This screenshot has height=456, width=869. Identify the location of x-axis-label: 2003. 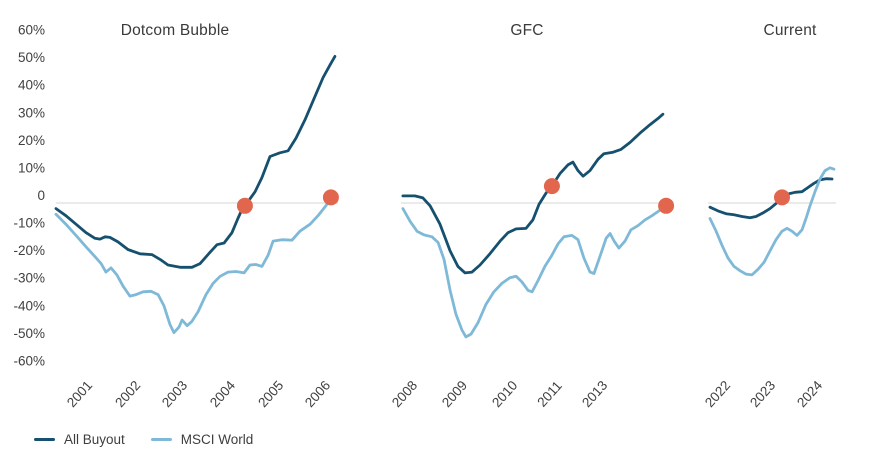
(174, 394).